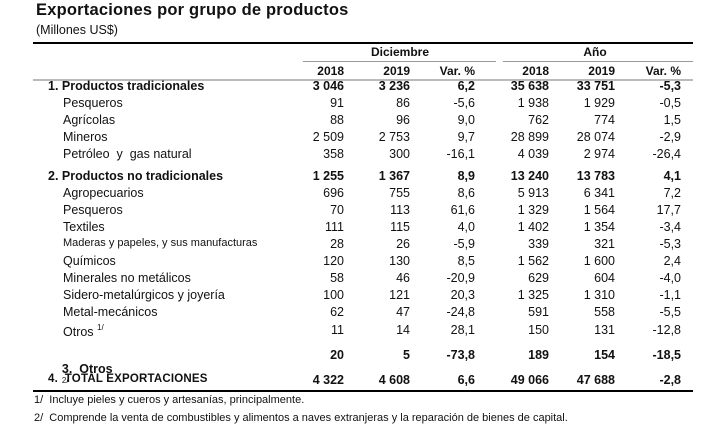 This screenshot has height=436, width=725. What do you see at coordinates (328, 86) in the screenshot?
I see `cell: 3 046` at bounding box center [328, 86].